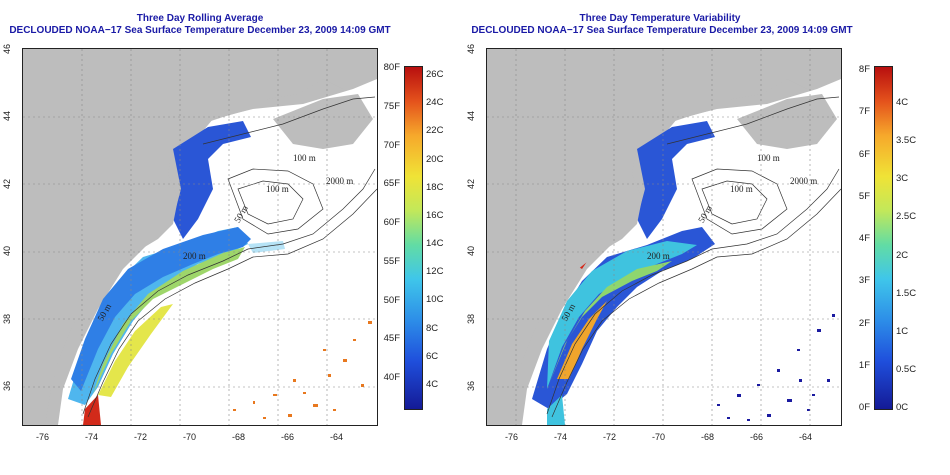 The height and width of the screenshot is (475, 950). What do you see at coordinates (906, 369) in the screenshot?
I see `right-colorbar-c-label-7: 0.5C` at bounding box center [906, 369].